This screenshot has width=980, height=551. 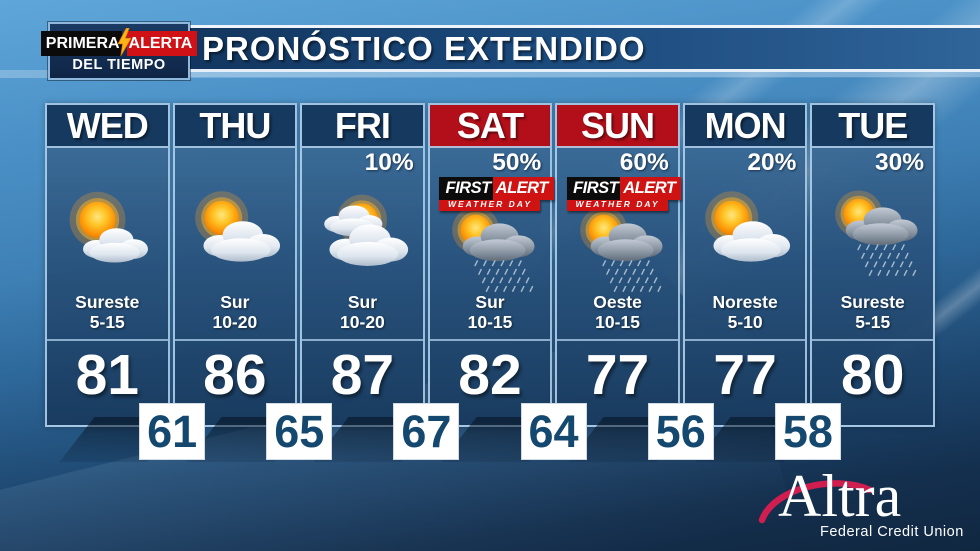 What do you see at coordinates (617, 302) in the screenshot?
I see `wind-direction: Oeste` at bounding box center [617, 302].